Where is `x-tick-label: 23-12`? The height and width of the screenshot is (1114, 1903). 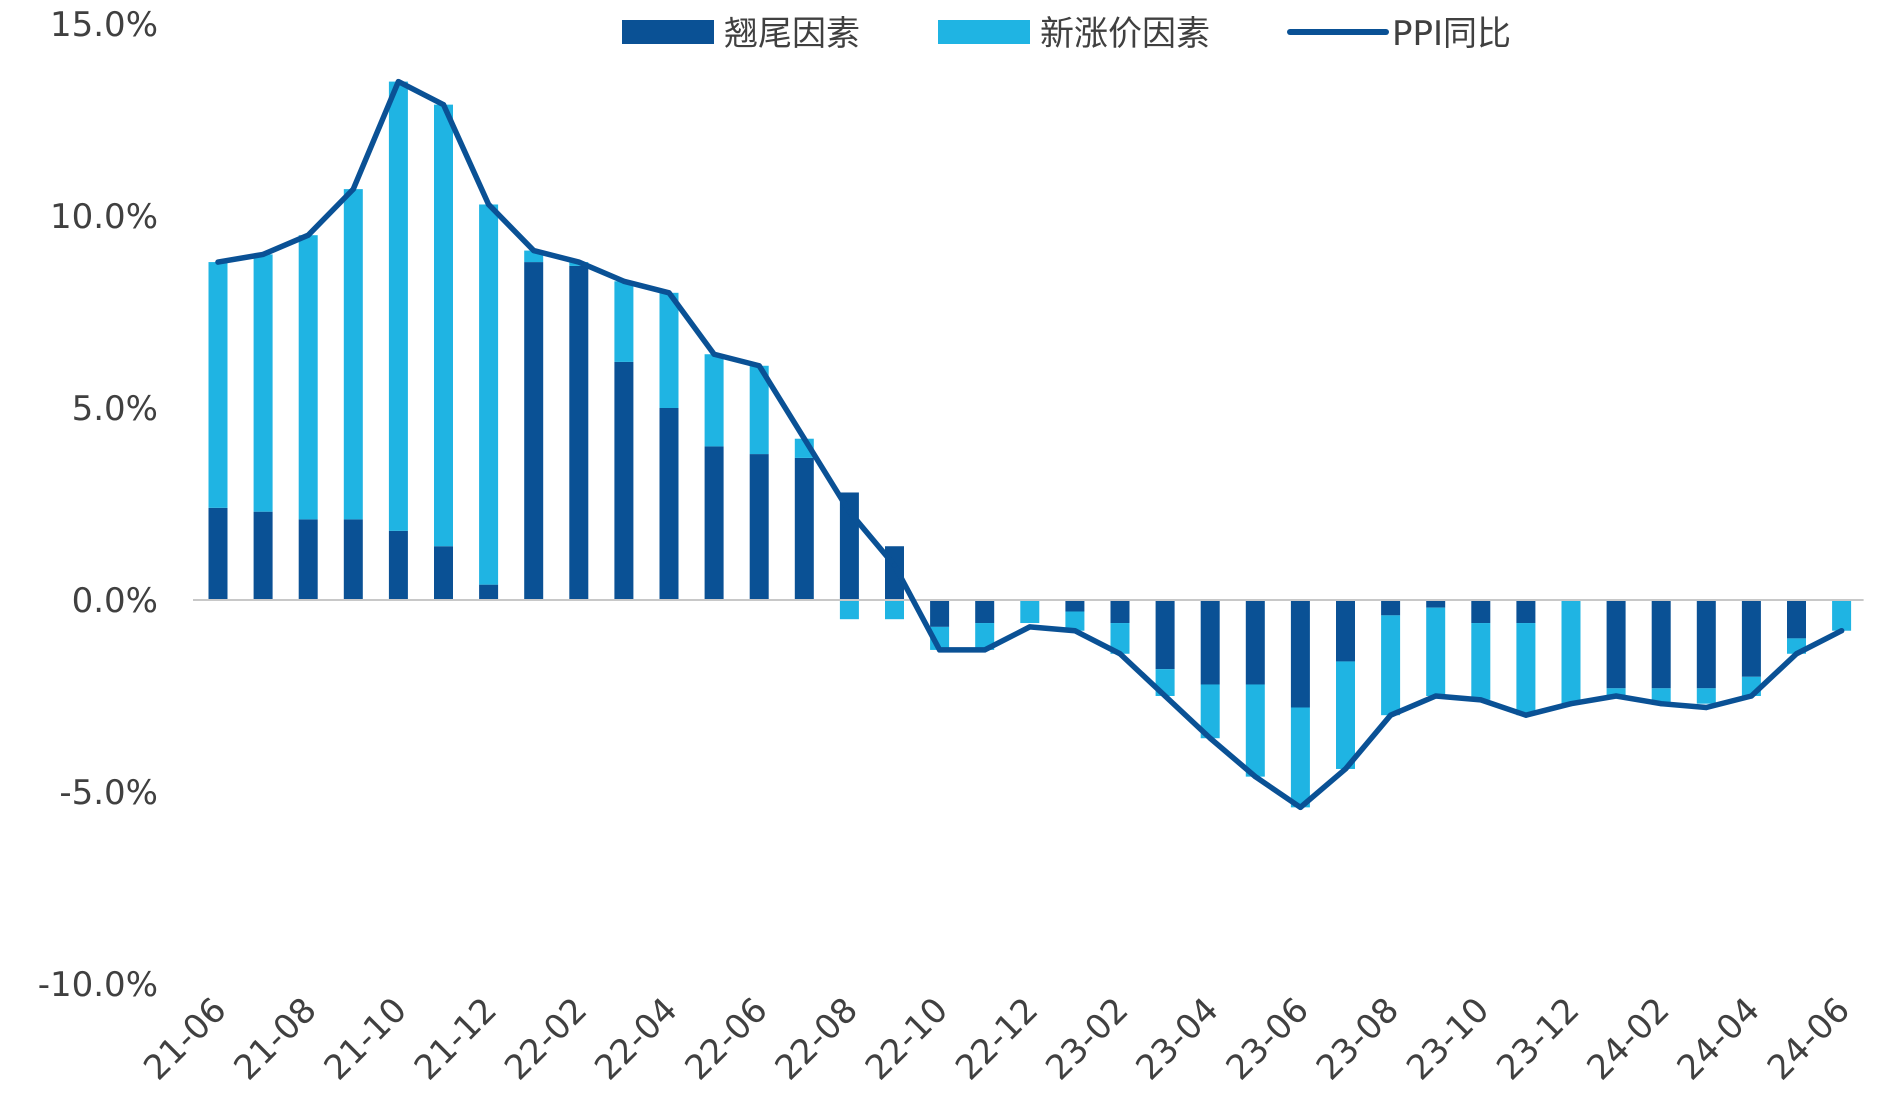 x-tick-label: 23-12 is located at coordinates (1538, 1039).